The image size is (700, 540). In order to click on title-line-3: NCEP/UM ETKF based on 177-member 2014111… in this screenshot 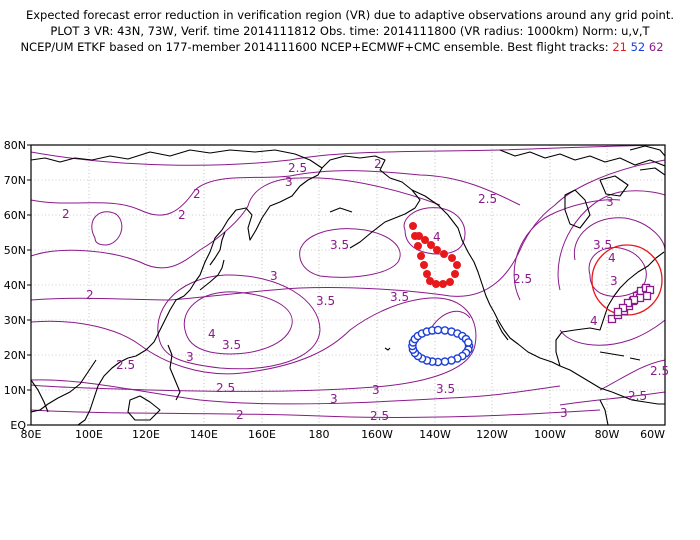, I will do `click(346, 47)`.